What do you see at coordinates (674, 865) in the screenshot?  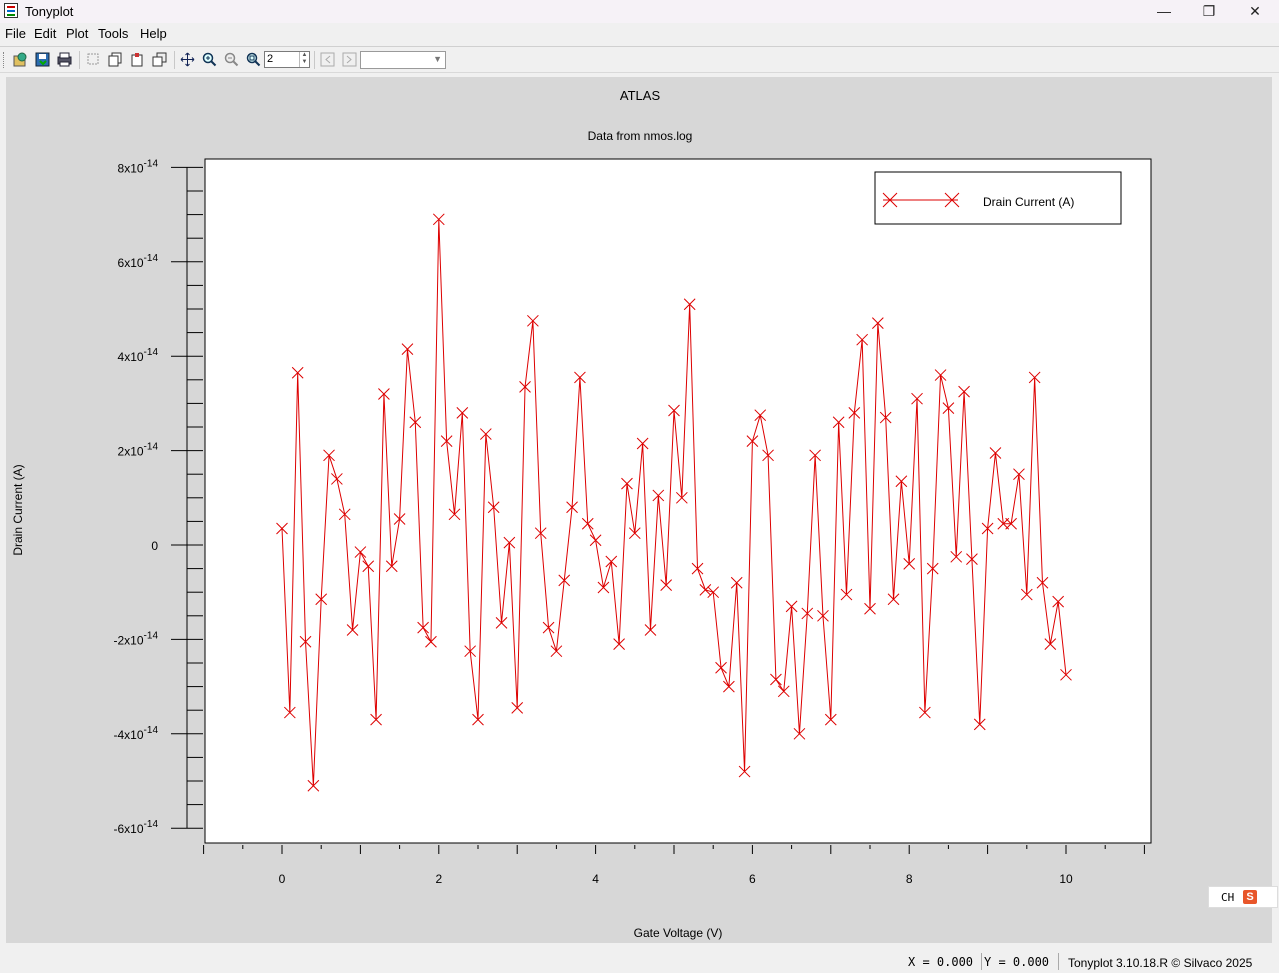 I see `x-axis: 0 2 4 6 8 10` at bounding box center [674, 865].